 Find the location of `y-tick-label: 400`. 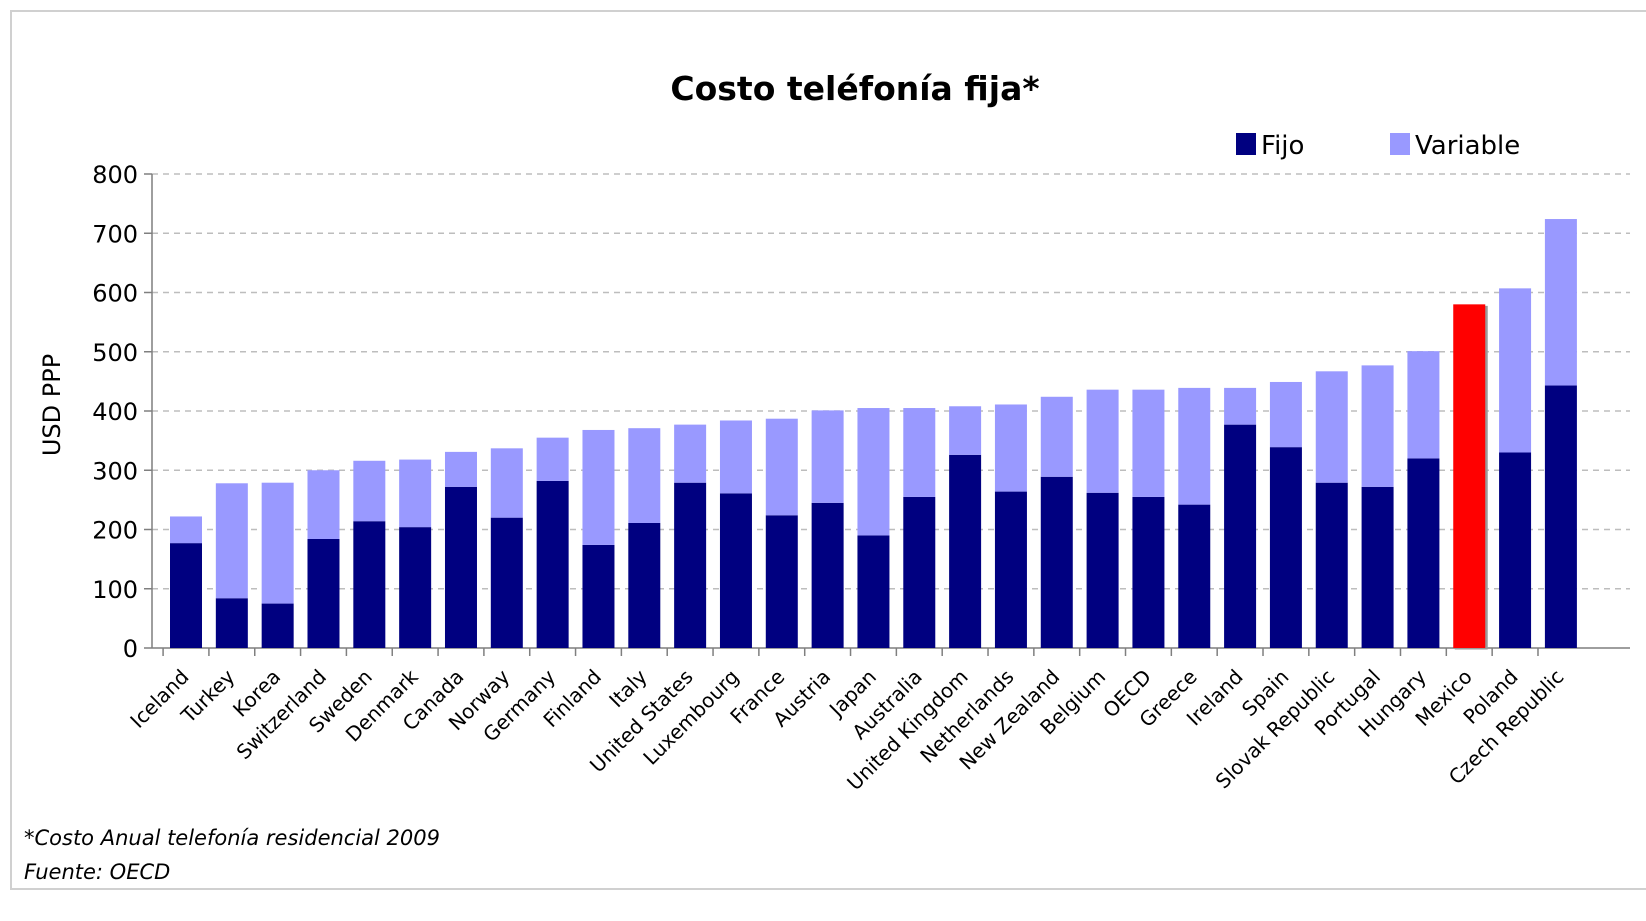

y-tick-label: 400 is located at coordinates (115, 412).